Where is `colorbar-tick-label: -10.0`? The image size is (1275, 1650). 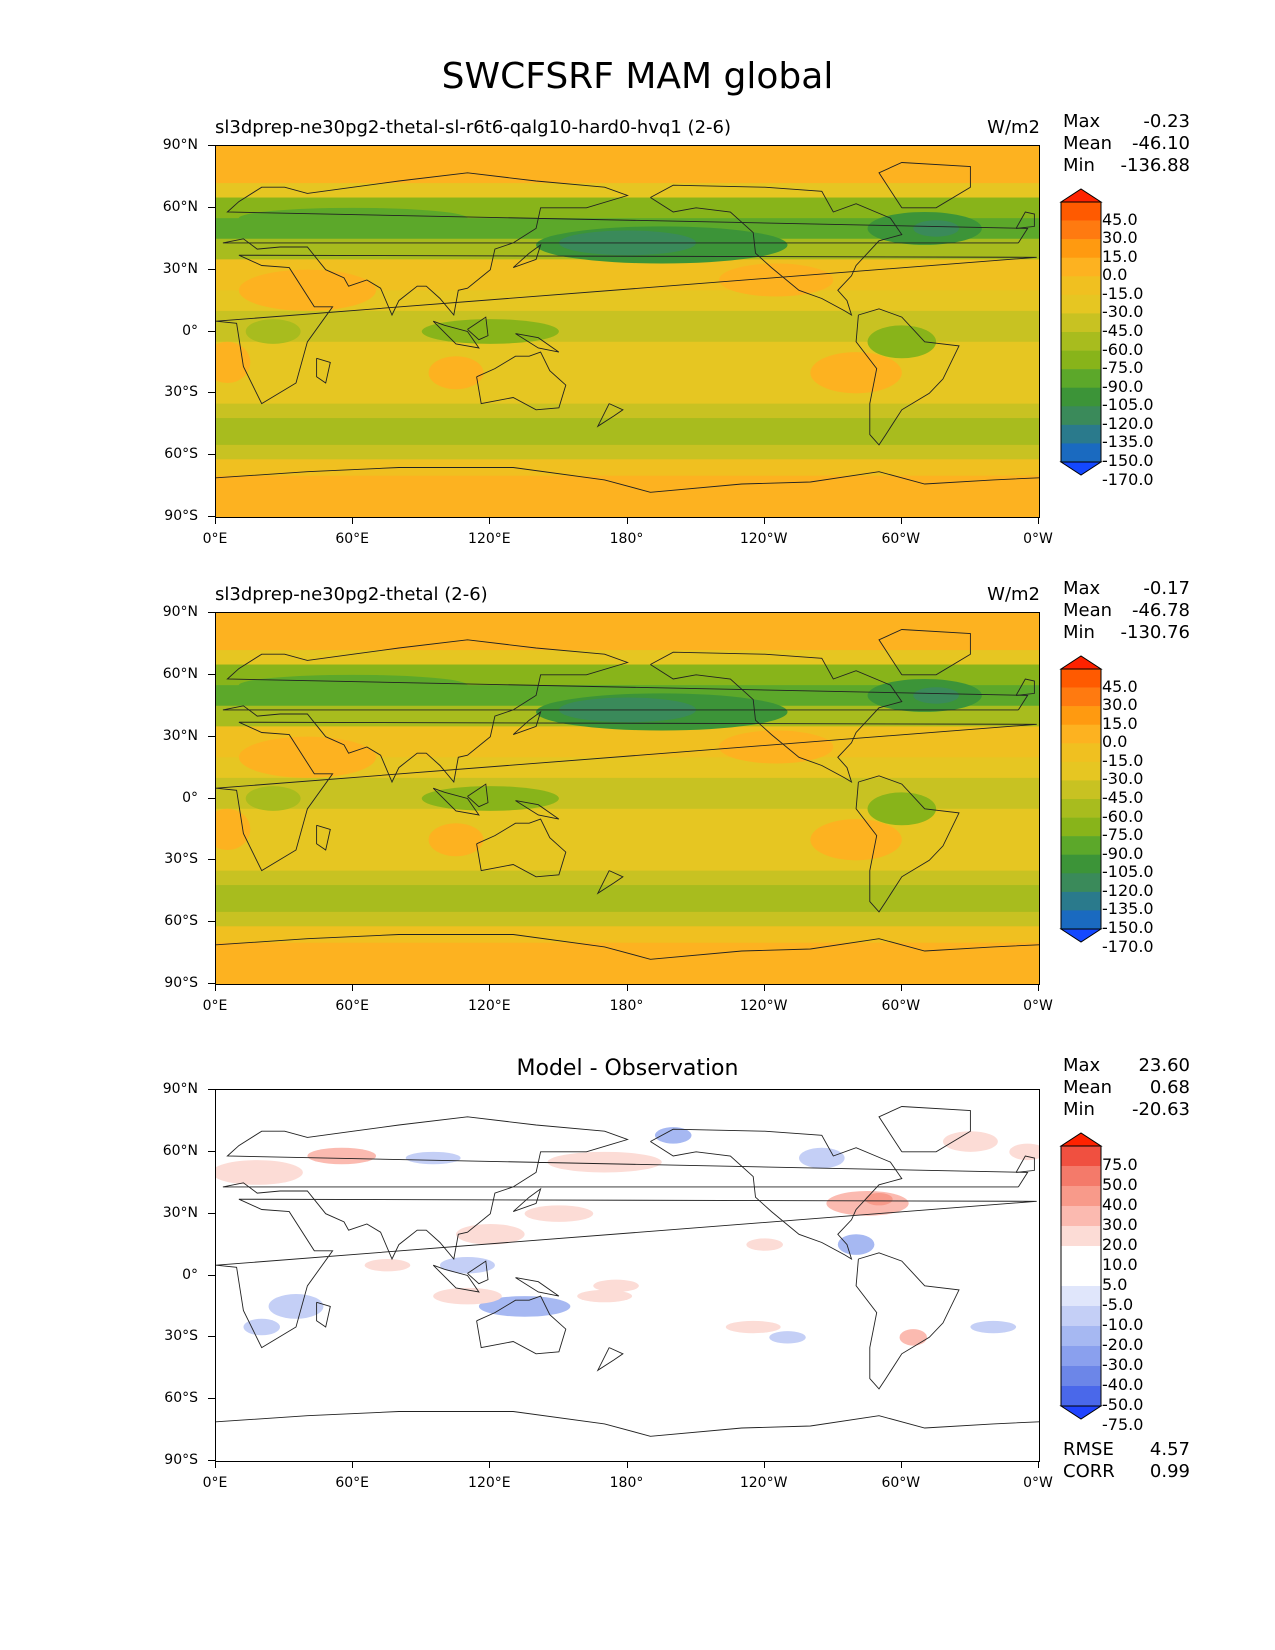 colorbar-tick-label: -10.0 is located at coordinates (1123, 1324).